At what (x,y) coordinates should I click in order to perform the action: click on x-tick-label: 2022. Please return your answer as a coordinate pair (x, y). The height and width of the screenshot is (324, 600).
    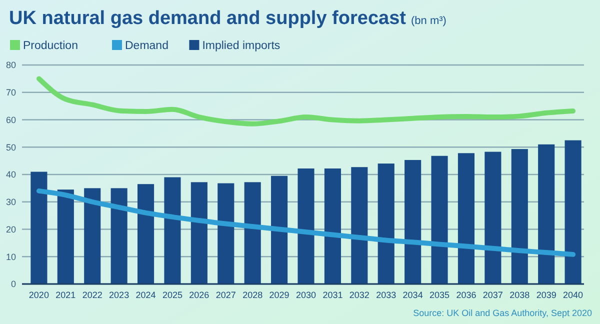
    Looking at the image, I should click on (92, 295).